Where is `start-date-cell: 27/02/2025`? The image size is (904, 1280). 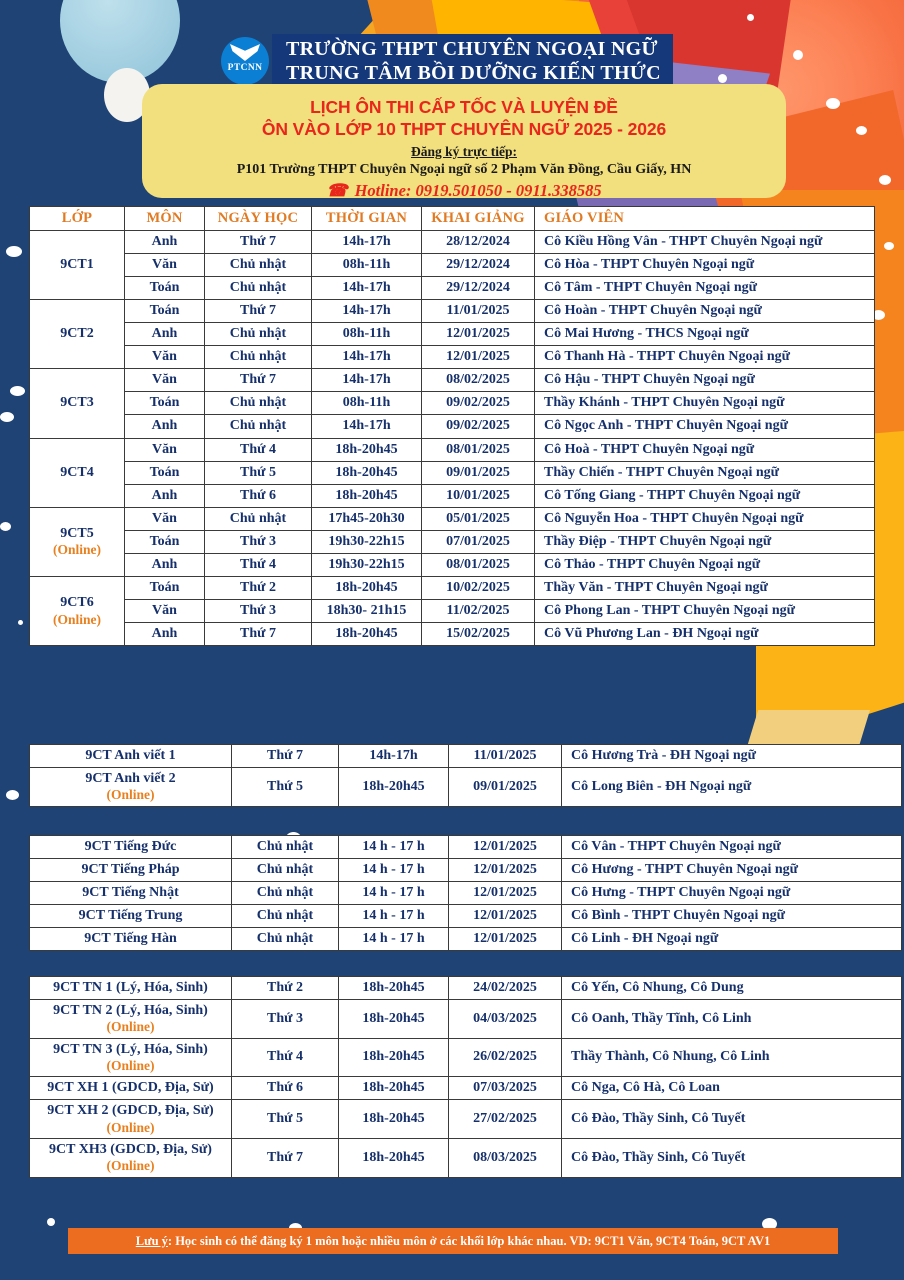
start-date-cell: 27/02/2025 is located at coordinates (505, 1119).